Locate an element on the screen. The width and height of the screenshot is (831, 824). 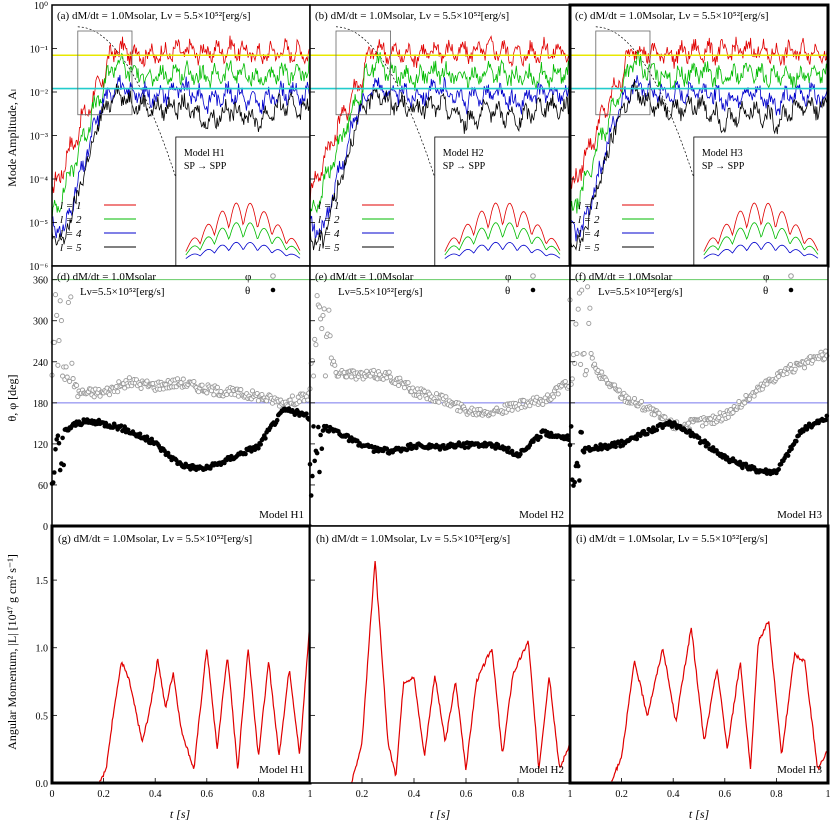
inset-transition-label: SP → SPP is located at coordinates (464, 166).